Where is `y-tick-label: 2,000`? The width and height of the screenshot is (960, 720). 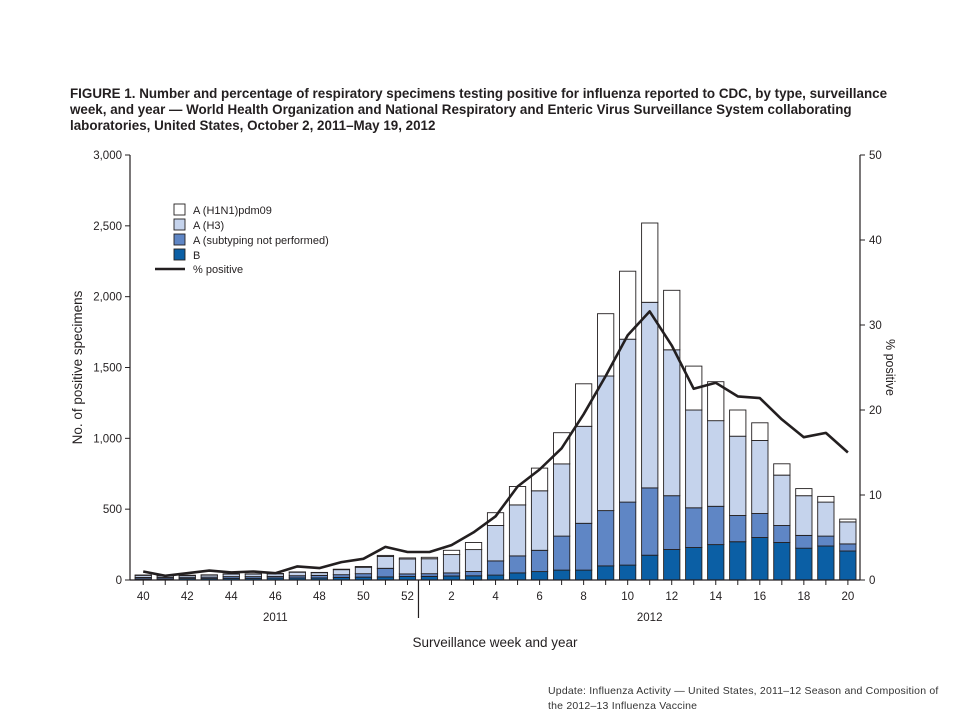
y-tick-label: 2,000 is located at coordinates (107, 298).